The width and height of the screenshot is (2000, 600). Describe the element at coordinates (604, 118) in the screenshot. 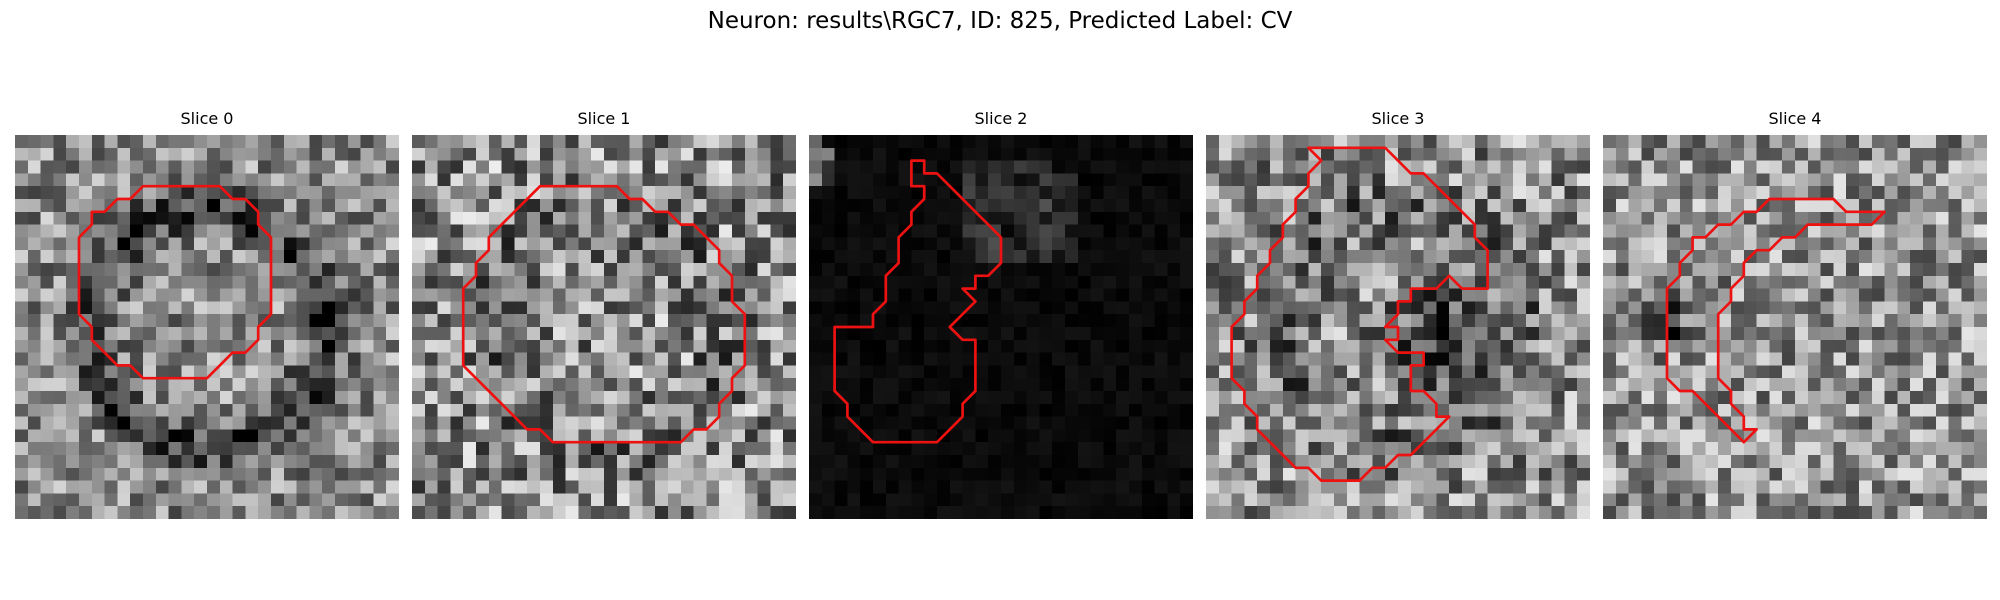

I see `slice-title-1: Slice 1` at that location.